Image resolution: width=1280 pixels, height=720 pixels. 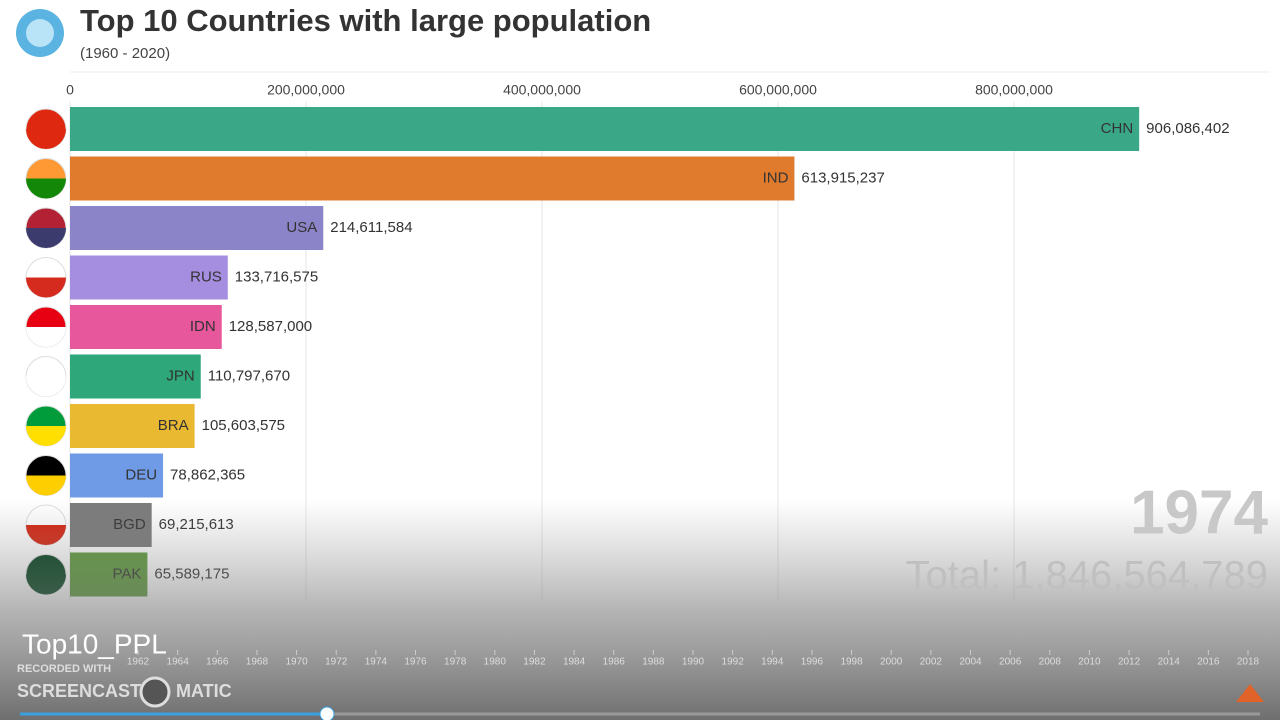 I want to click on chart-title: Top 10 Countries with large population, so click(x=365, y=20).